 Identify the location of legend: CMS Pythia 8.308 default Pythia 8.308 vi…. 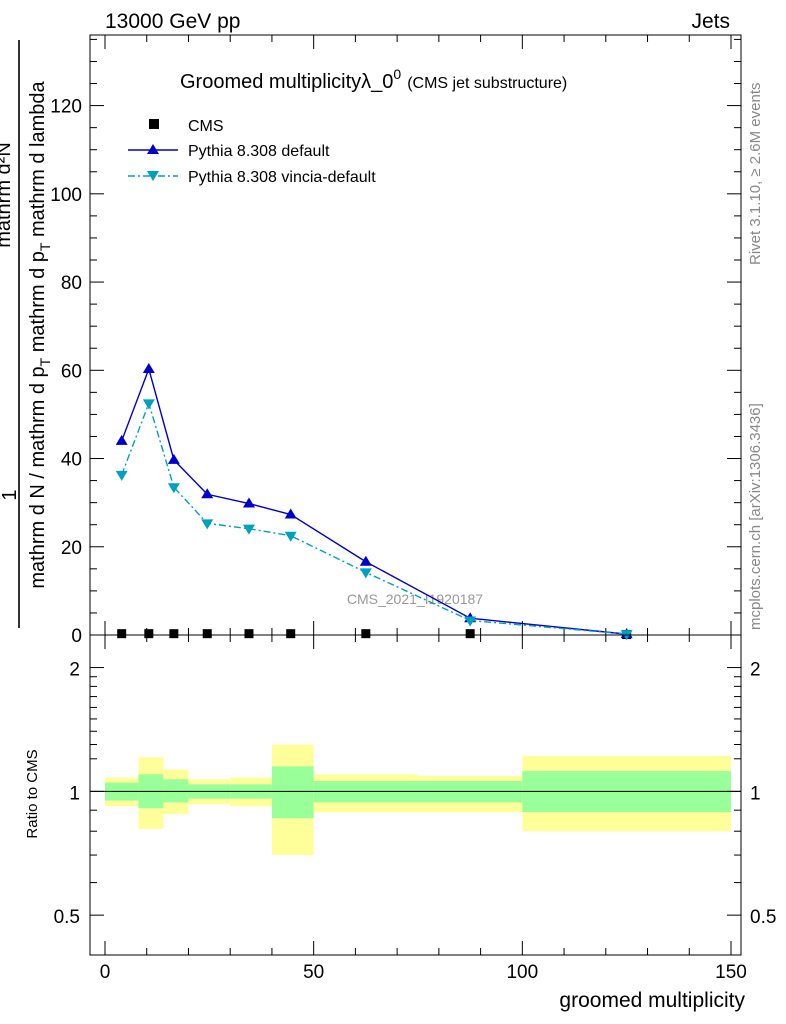
(252, 152).